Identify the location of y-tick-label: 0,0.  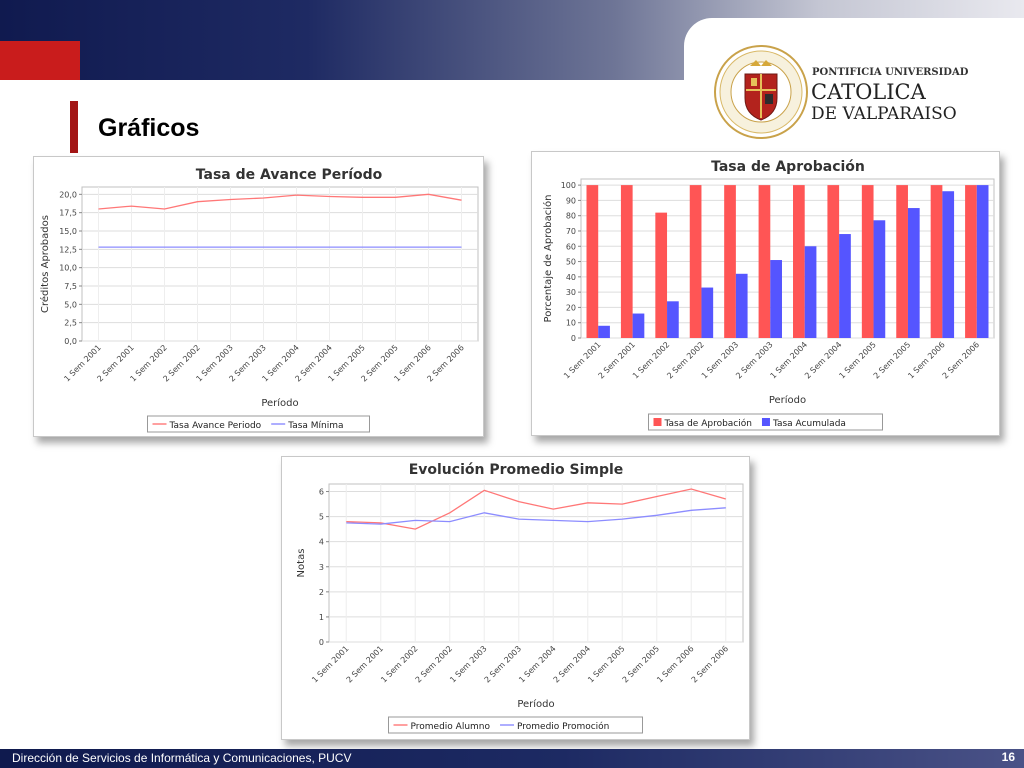
(70, 341).